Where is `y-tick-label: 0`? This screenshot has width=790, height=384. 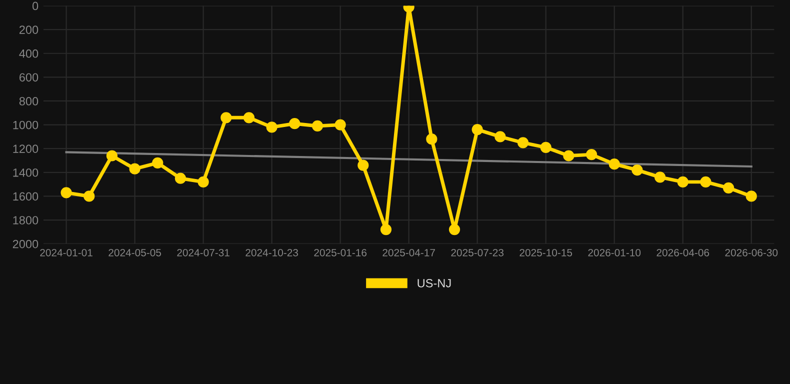 y-tick-label: 0 is located at coordinates (35, 6).